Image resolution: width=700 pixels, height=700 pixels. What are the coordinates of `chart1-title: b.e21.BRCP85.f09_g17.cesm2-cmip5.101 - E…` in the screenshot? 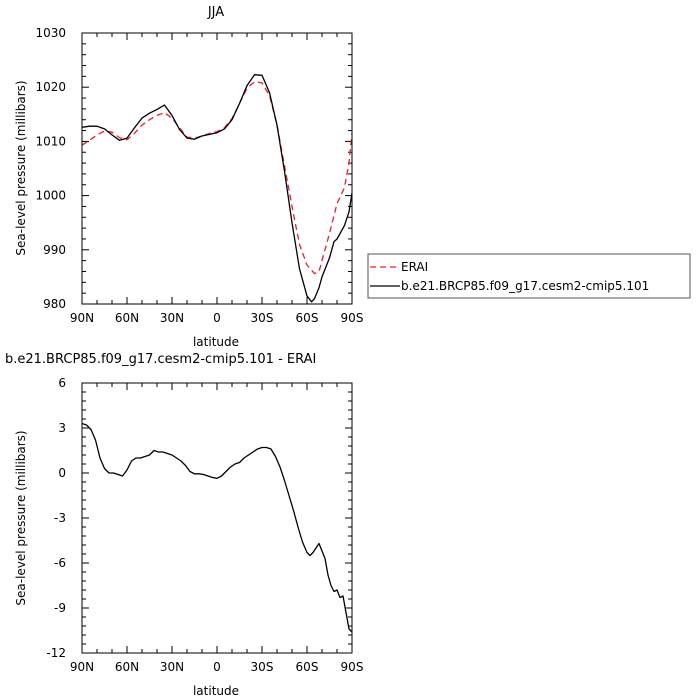 It's located at (160, 359).